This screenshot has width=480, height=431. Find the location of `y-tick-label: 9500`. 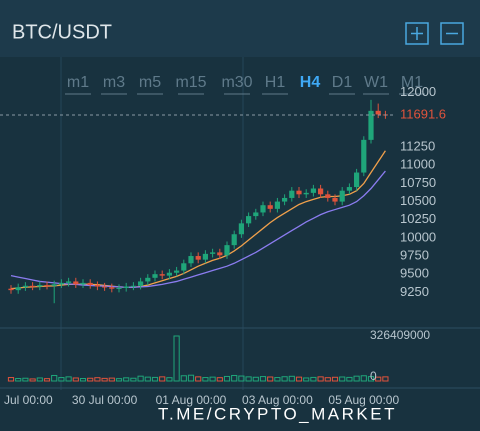

y-tick-label: 9500 is located at coordinates (414, 273).